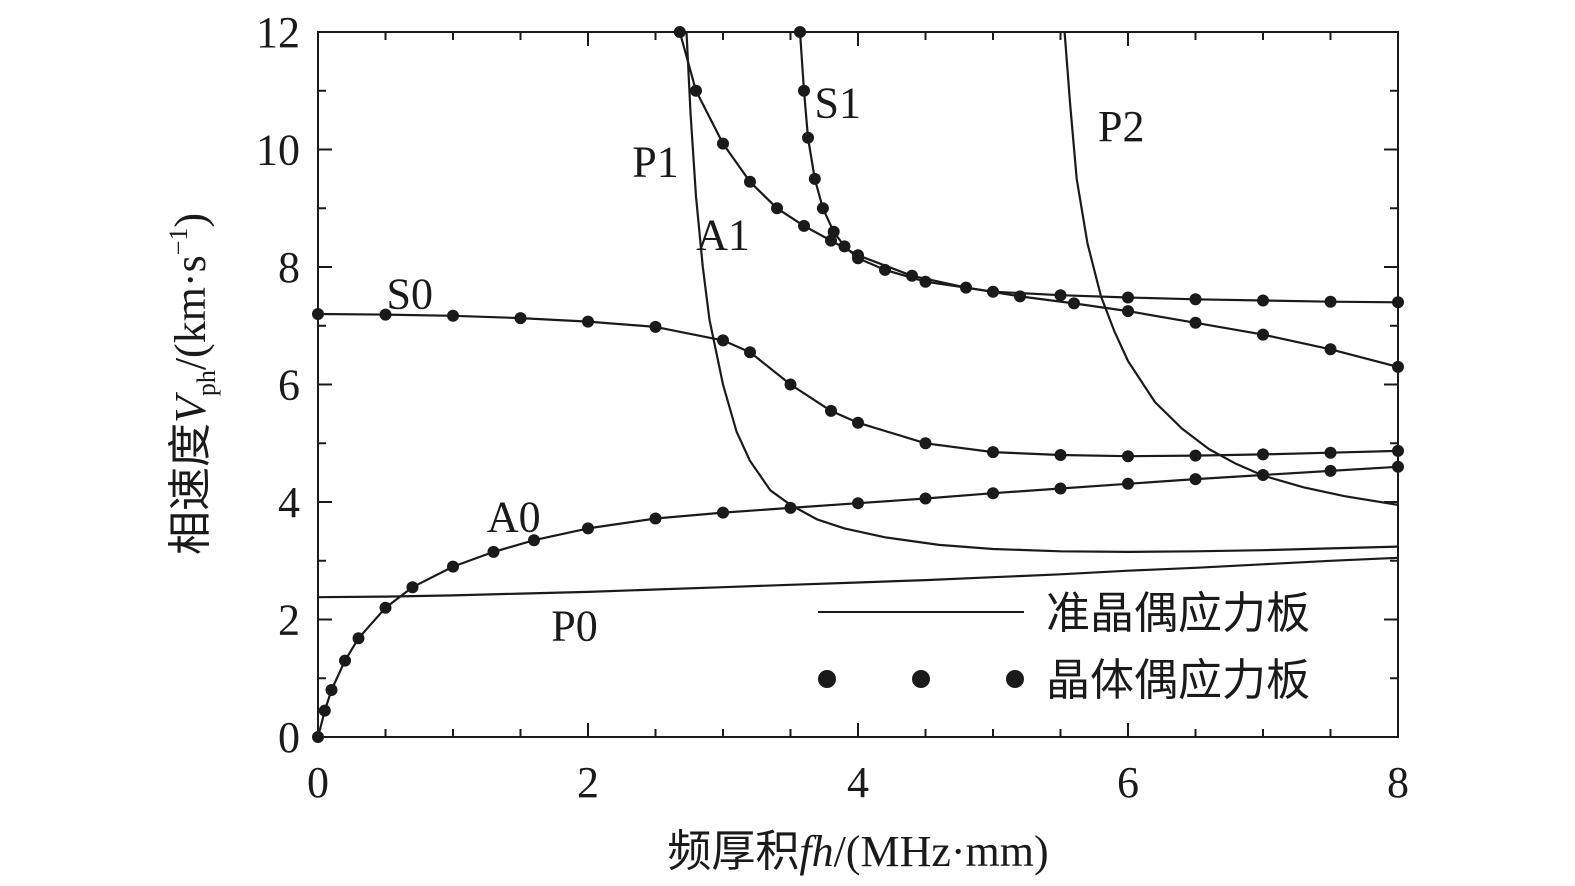 The height and width of the screenshot is (886, 1575). Describe the element at coordinates (1064, 647) in the screenshot. I see `legend: 准晶偶应力板 晶体偶应力板` at that location.